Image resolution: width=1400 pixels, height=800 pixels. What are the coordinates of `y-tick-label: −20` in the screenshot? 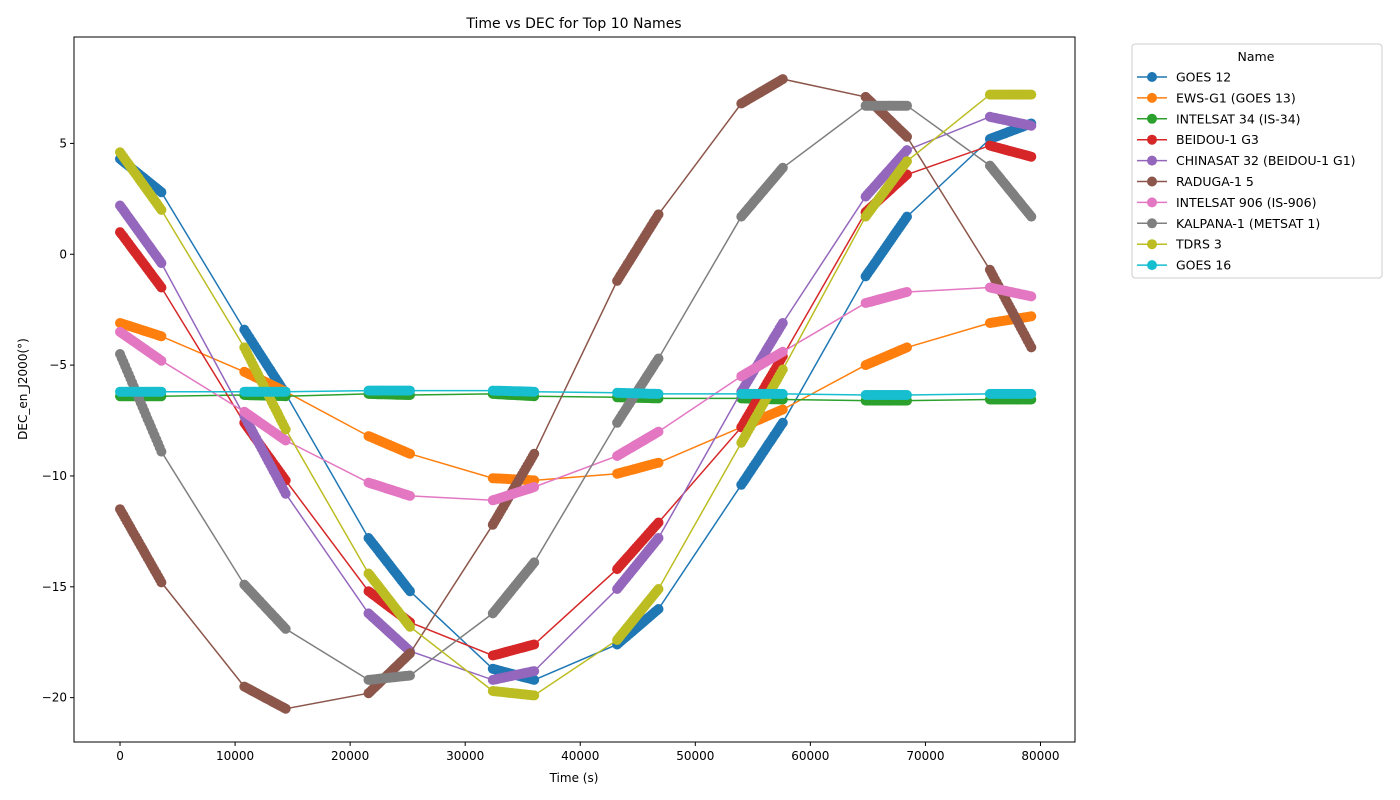 It's located at (54, 698).